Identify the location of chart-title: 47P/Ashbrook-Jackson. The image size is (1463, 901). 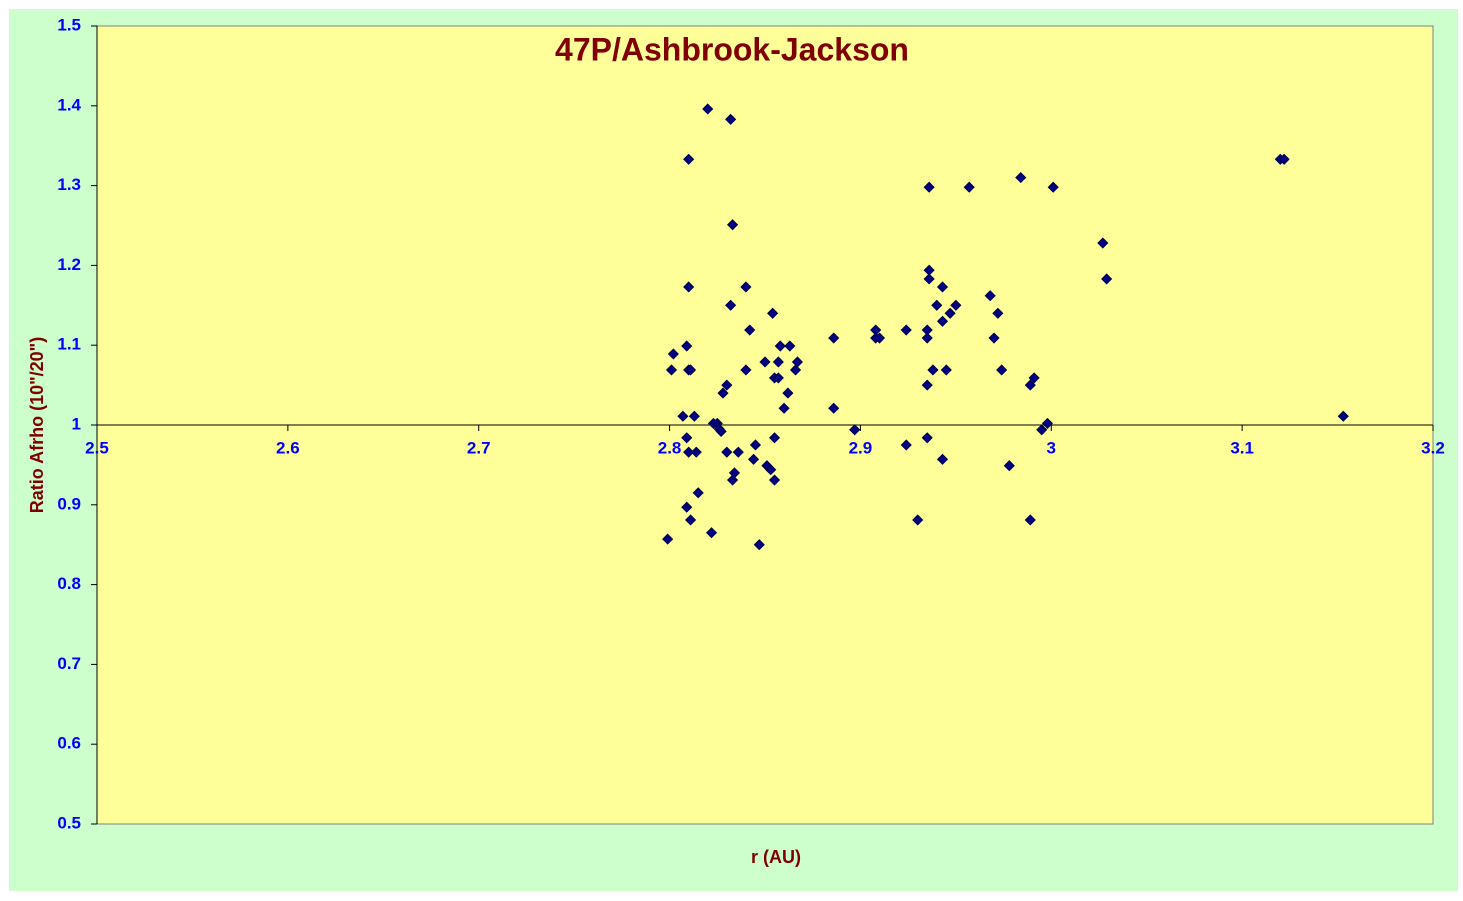
(732, 49).